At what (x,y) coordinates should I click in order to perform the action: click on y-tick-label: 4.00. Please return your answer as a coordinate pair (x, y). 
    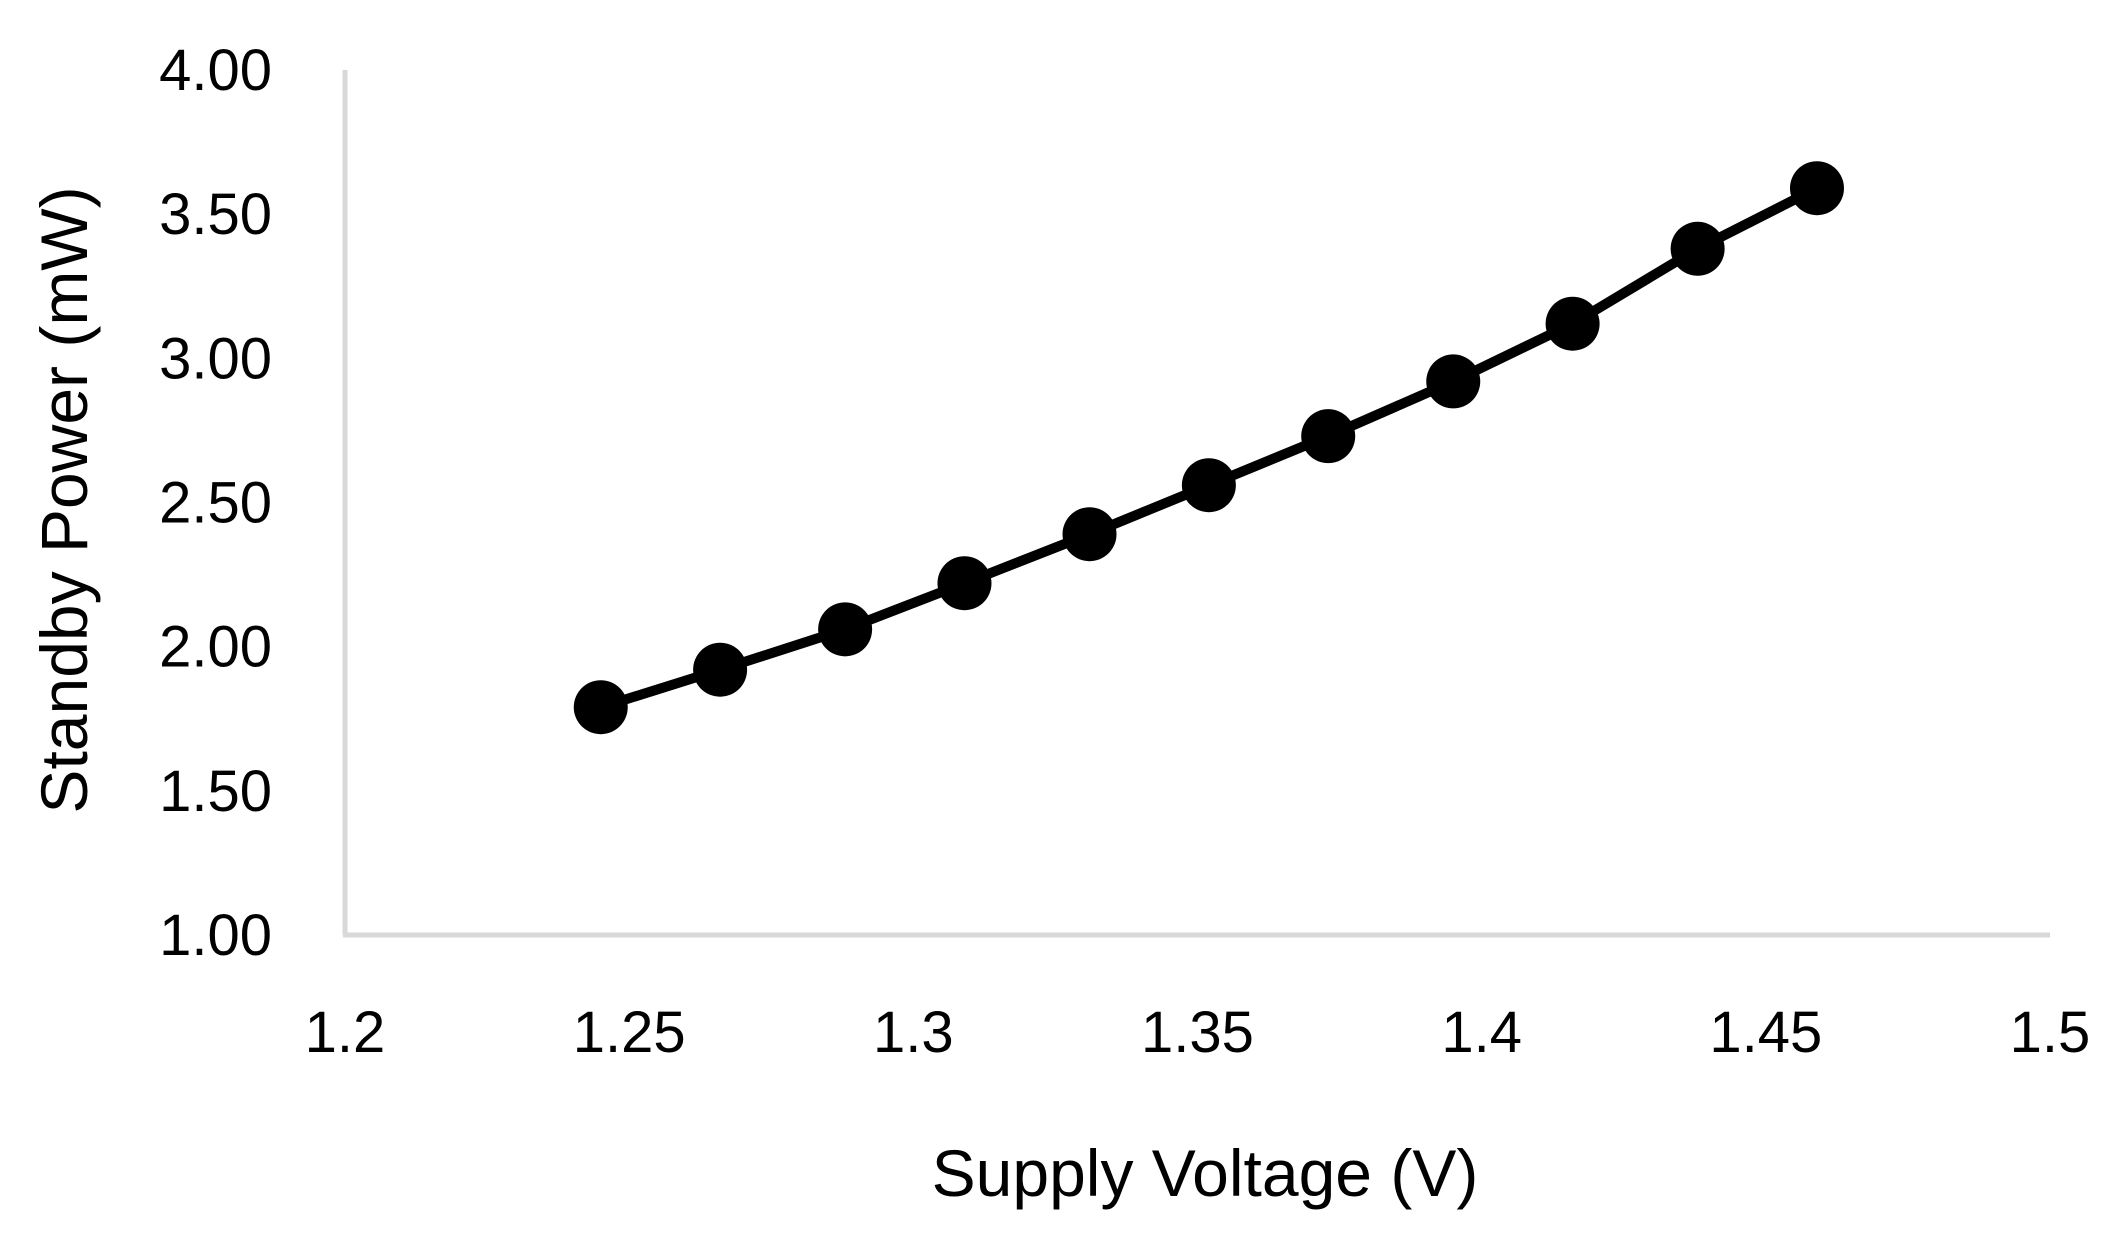
    Looking at the image, I should click on (215, 70).